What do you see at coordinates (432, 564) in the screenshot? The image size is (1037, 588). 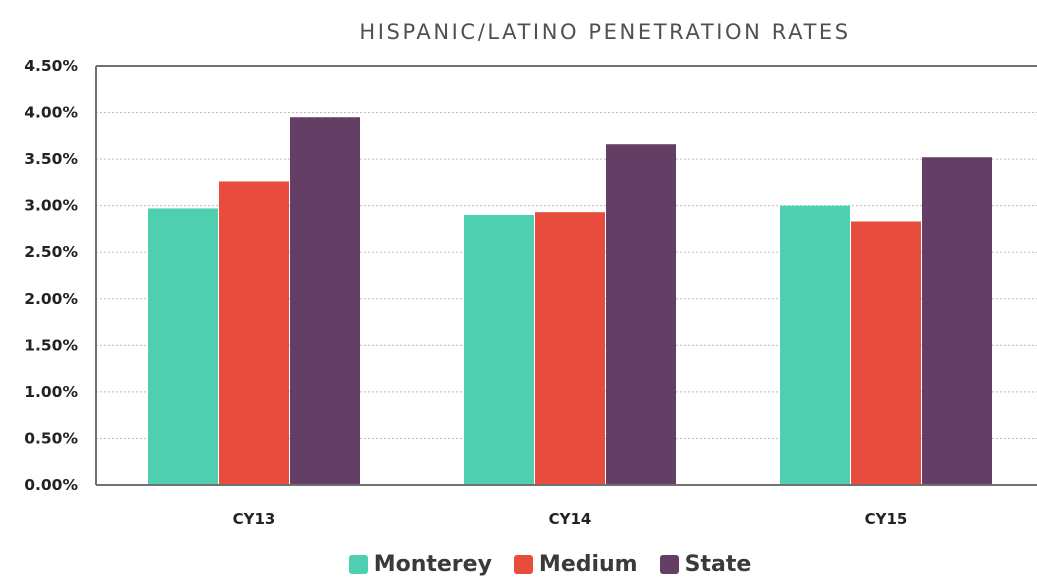 I see `legend-label: Monterey` at bounding box center [432, 564].